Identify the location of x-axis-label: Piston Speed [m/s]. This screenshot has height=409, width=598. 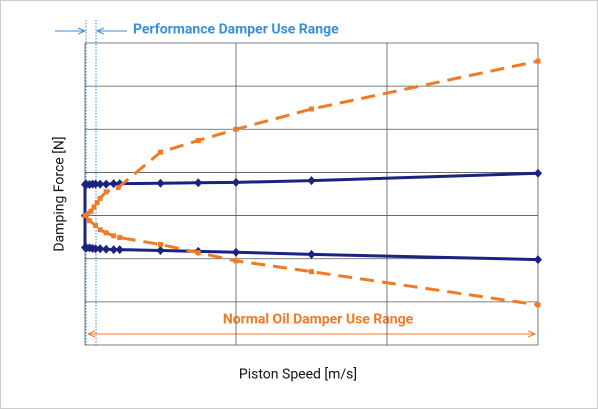
(298, 375).